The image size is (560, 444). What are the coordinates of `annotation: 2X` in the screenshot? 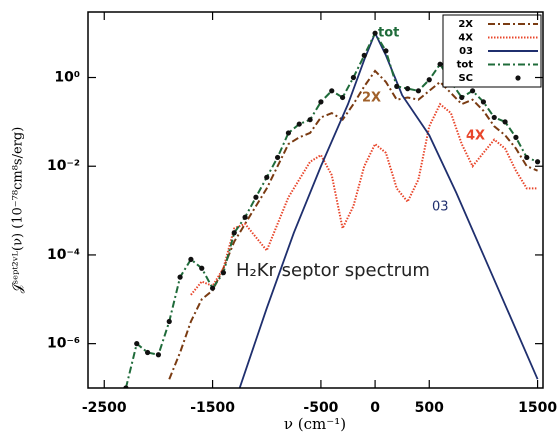 It's located at (371, 98).